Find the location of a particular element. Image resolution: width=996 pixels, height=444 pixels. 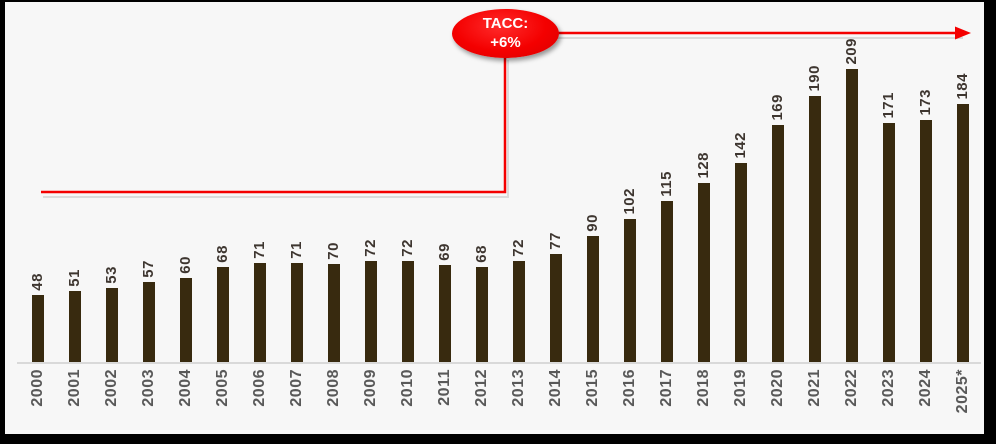

x-axis-tick: 2017 is located at coordinates (666, 388).